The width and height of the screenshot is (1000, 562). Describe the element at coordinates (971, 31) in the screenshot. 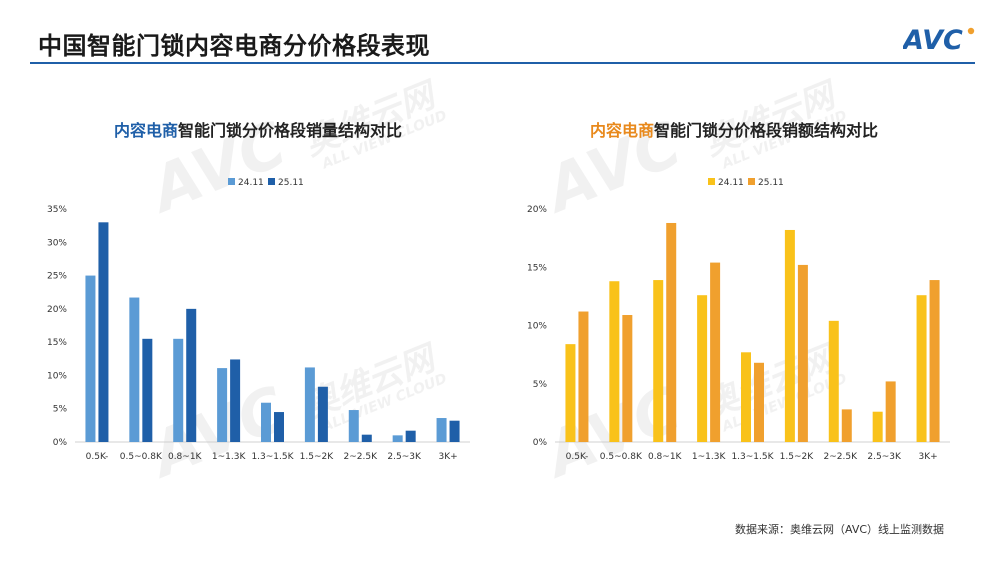

I see `logo-dot-icon` at that location.